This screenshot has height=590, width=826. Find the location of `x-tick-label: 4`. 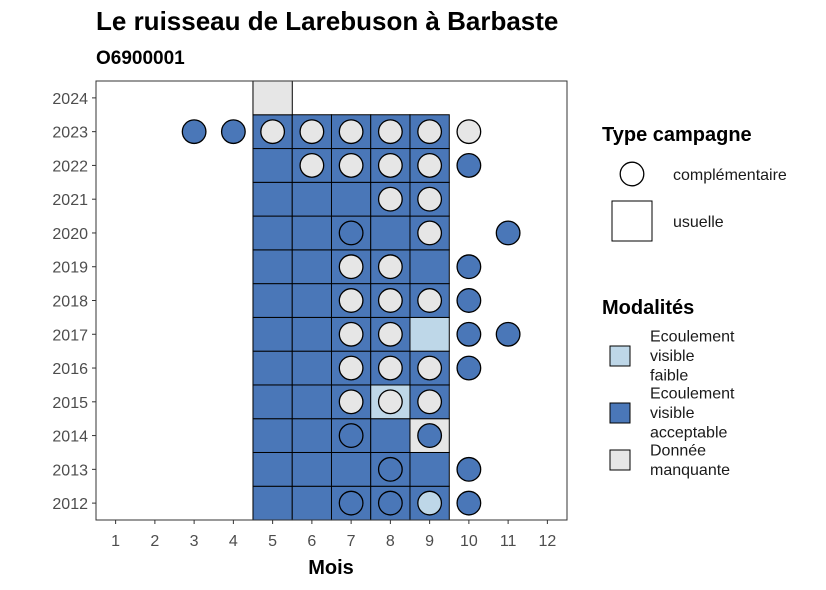

x-tick-label: 4 is located at coordinates (233, 541).